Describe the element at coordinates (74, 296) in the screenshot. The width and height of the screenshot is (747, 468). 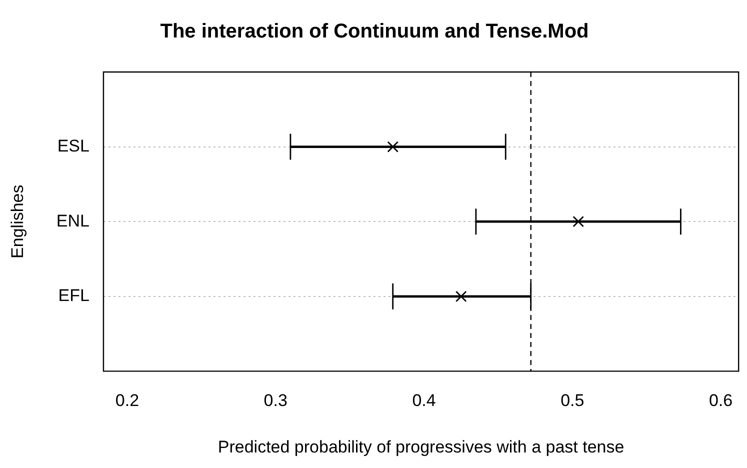
I see `y-tick-label: EFL` at that location.